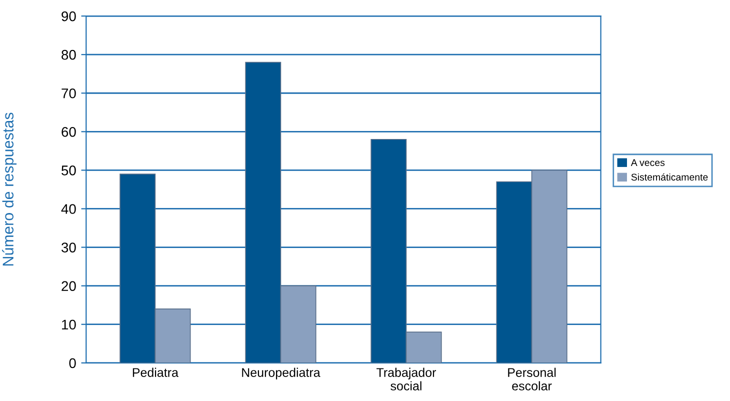 The image size is (730, 401). I want to click on x-tick-label: Neuropediatra, so click(281, 374).